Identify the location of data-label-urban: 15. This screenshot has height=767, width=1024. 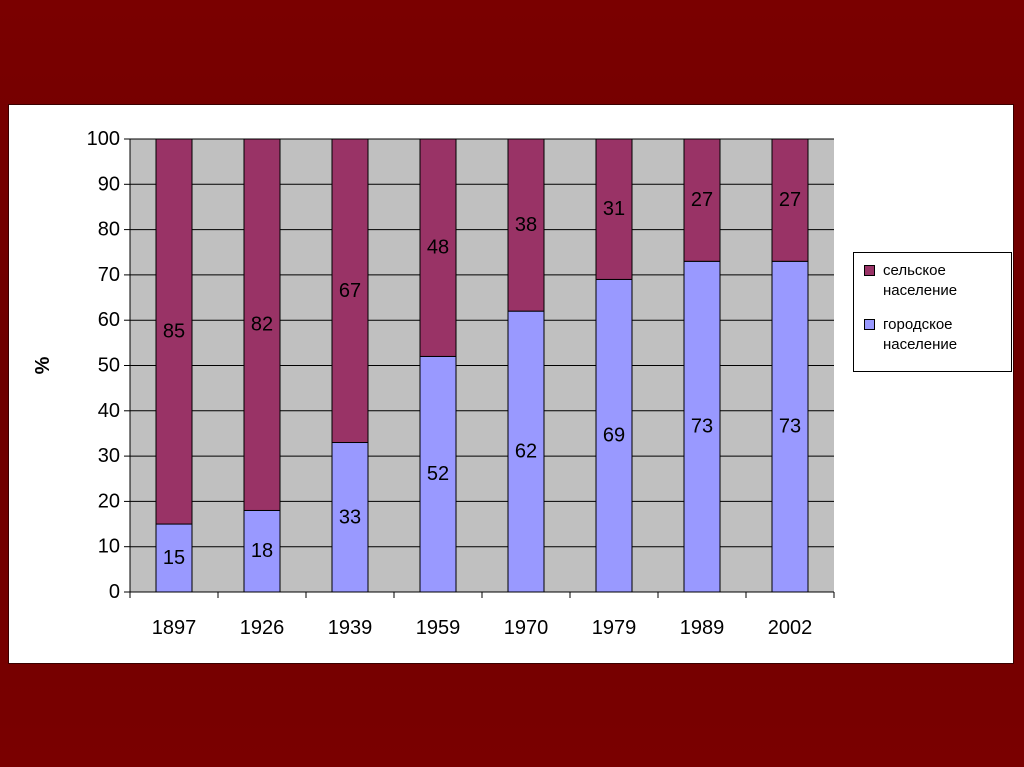
(174, 558).